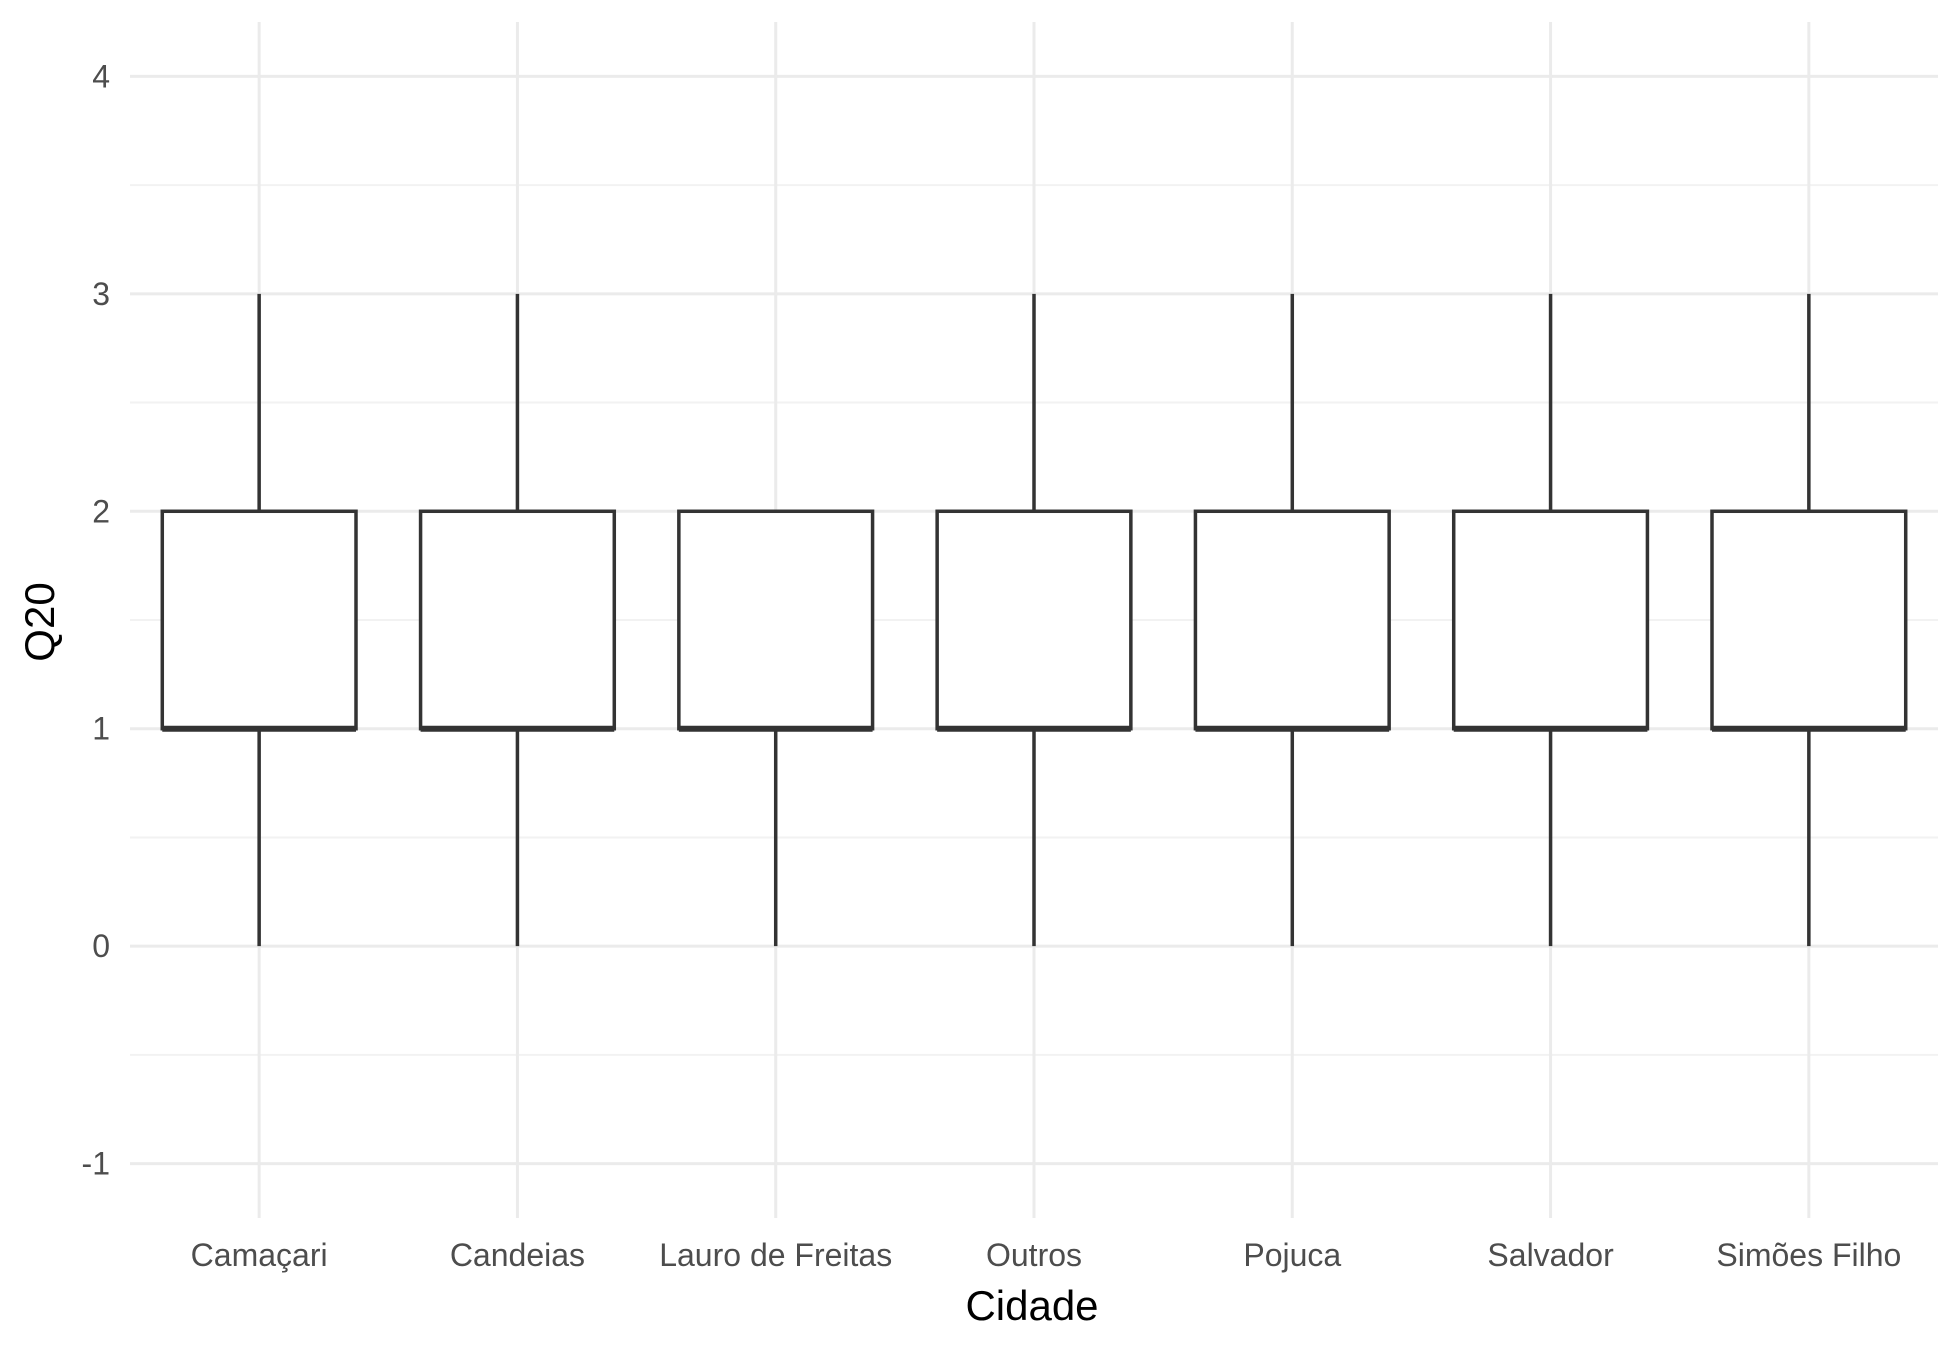  What do you see at coordinates (101, 946) in the screenshot?
I see `y-tick-label: 0` at bounding box center [101, 946].